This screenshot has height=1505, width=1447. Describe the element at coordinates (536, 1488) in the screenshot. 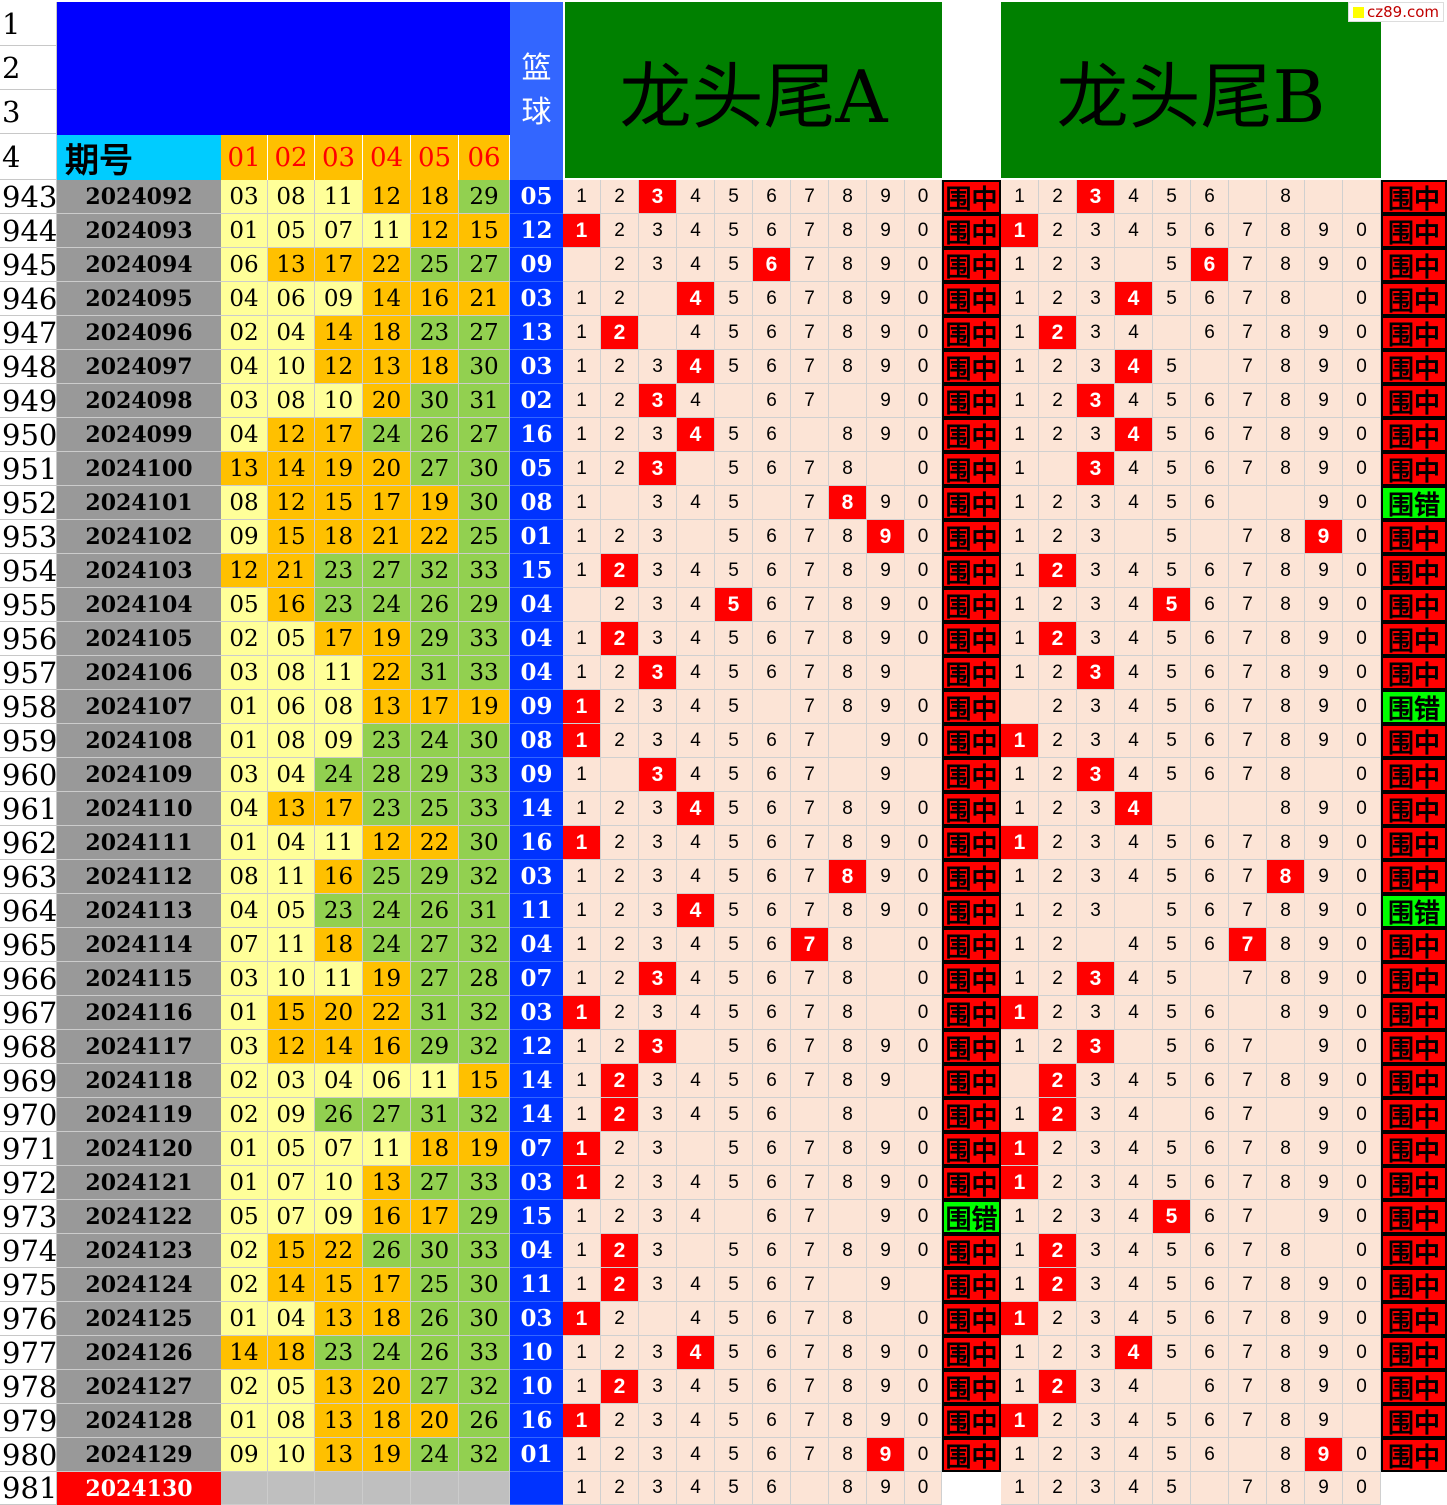

I see `blue-ball-cell` at that location.